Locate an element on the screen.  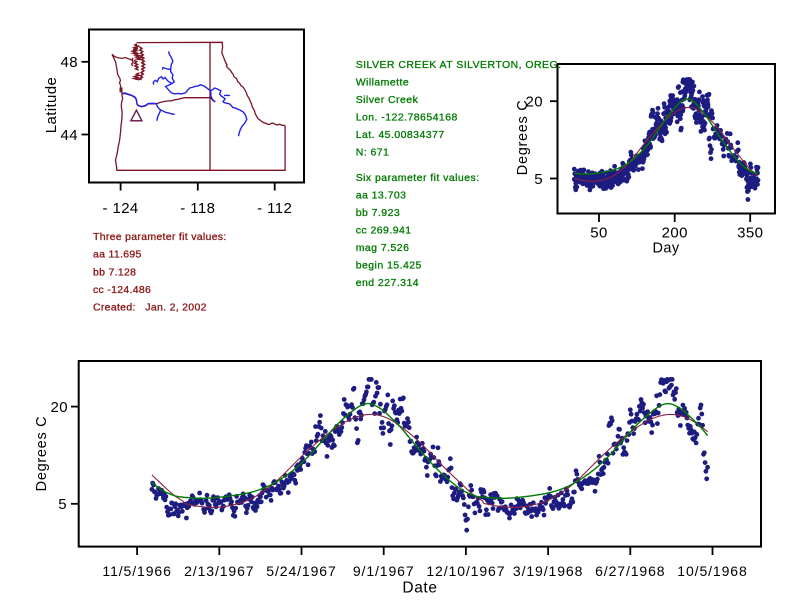
svg-text: Created: Jan. 2, 2002 is located at coordinates (150, 308).